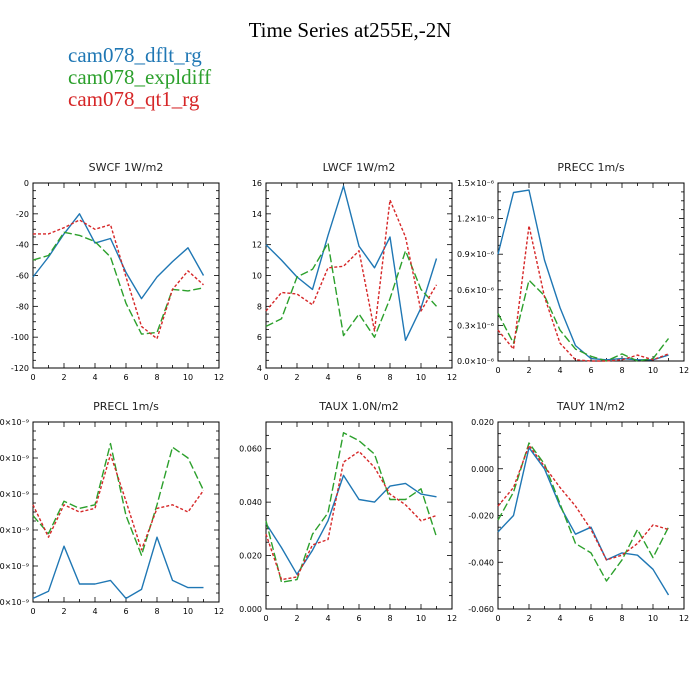 The width and height of the screenshot is (700, 700). Describe the element at coordinates (482, 469) in the screenshot. I see `y-tick-label: 0.000` at that location.